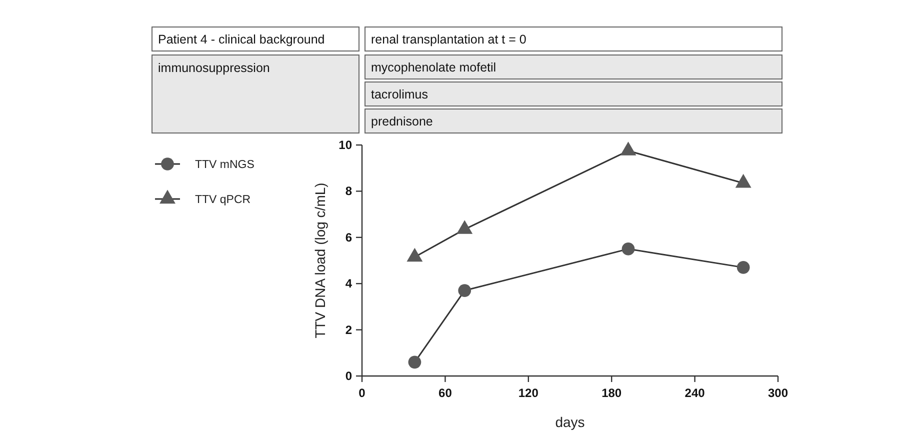  I want to click on y-tick-label: 10, so click(345, 145).